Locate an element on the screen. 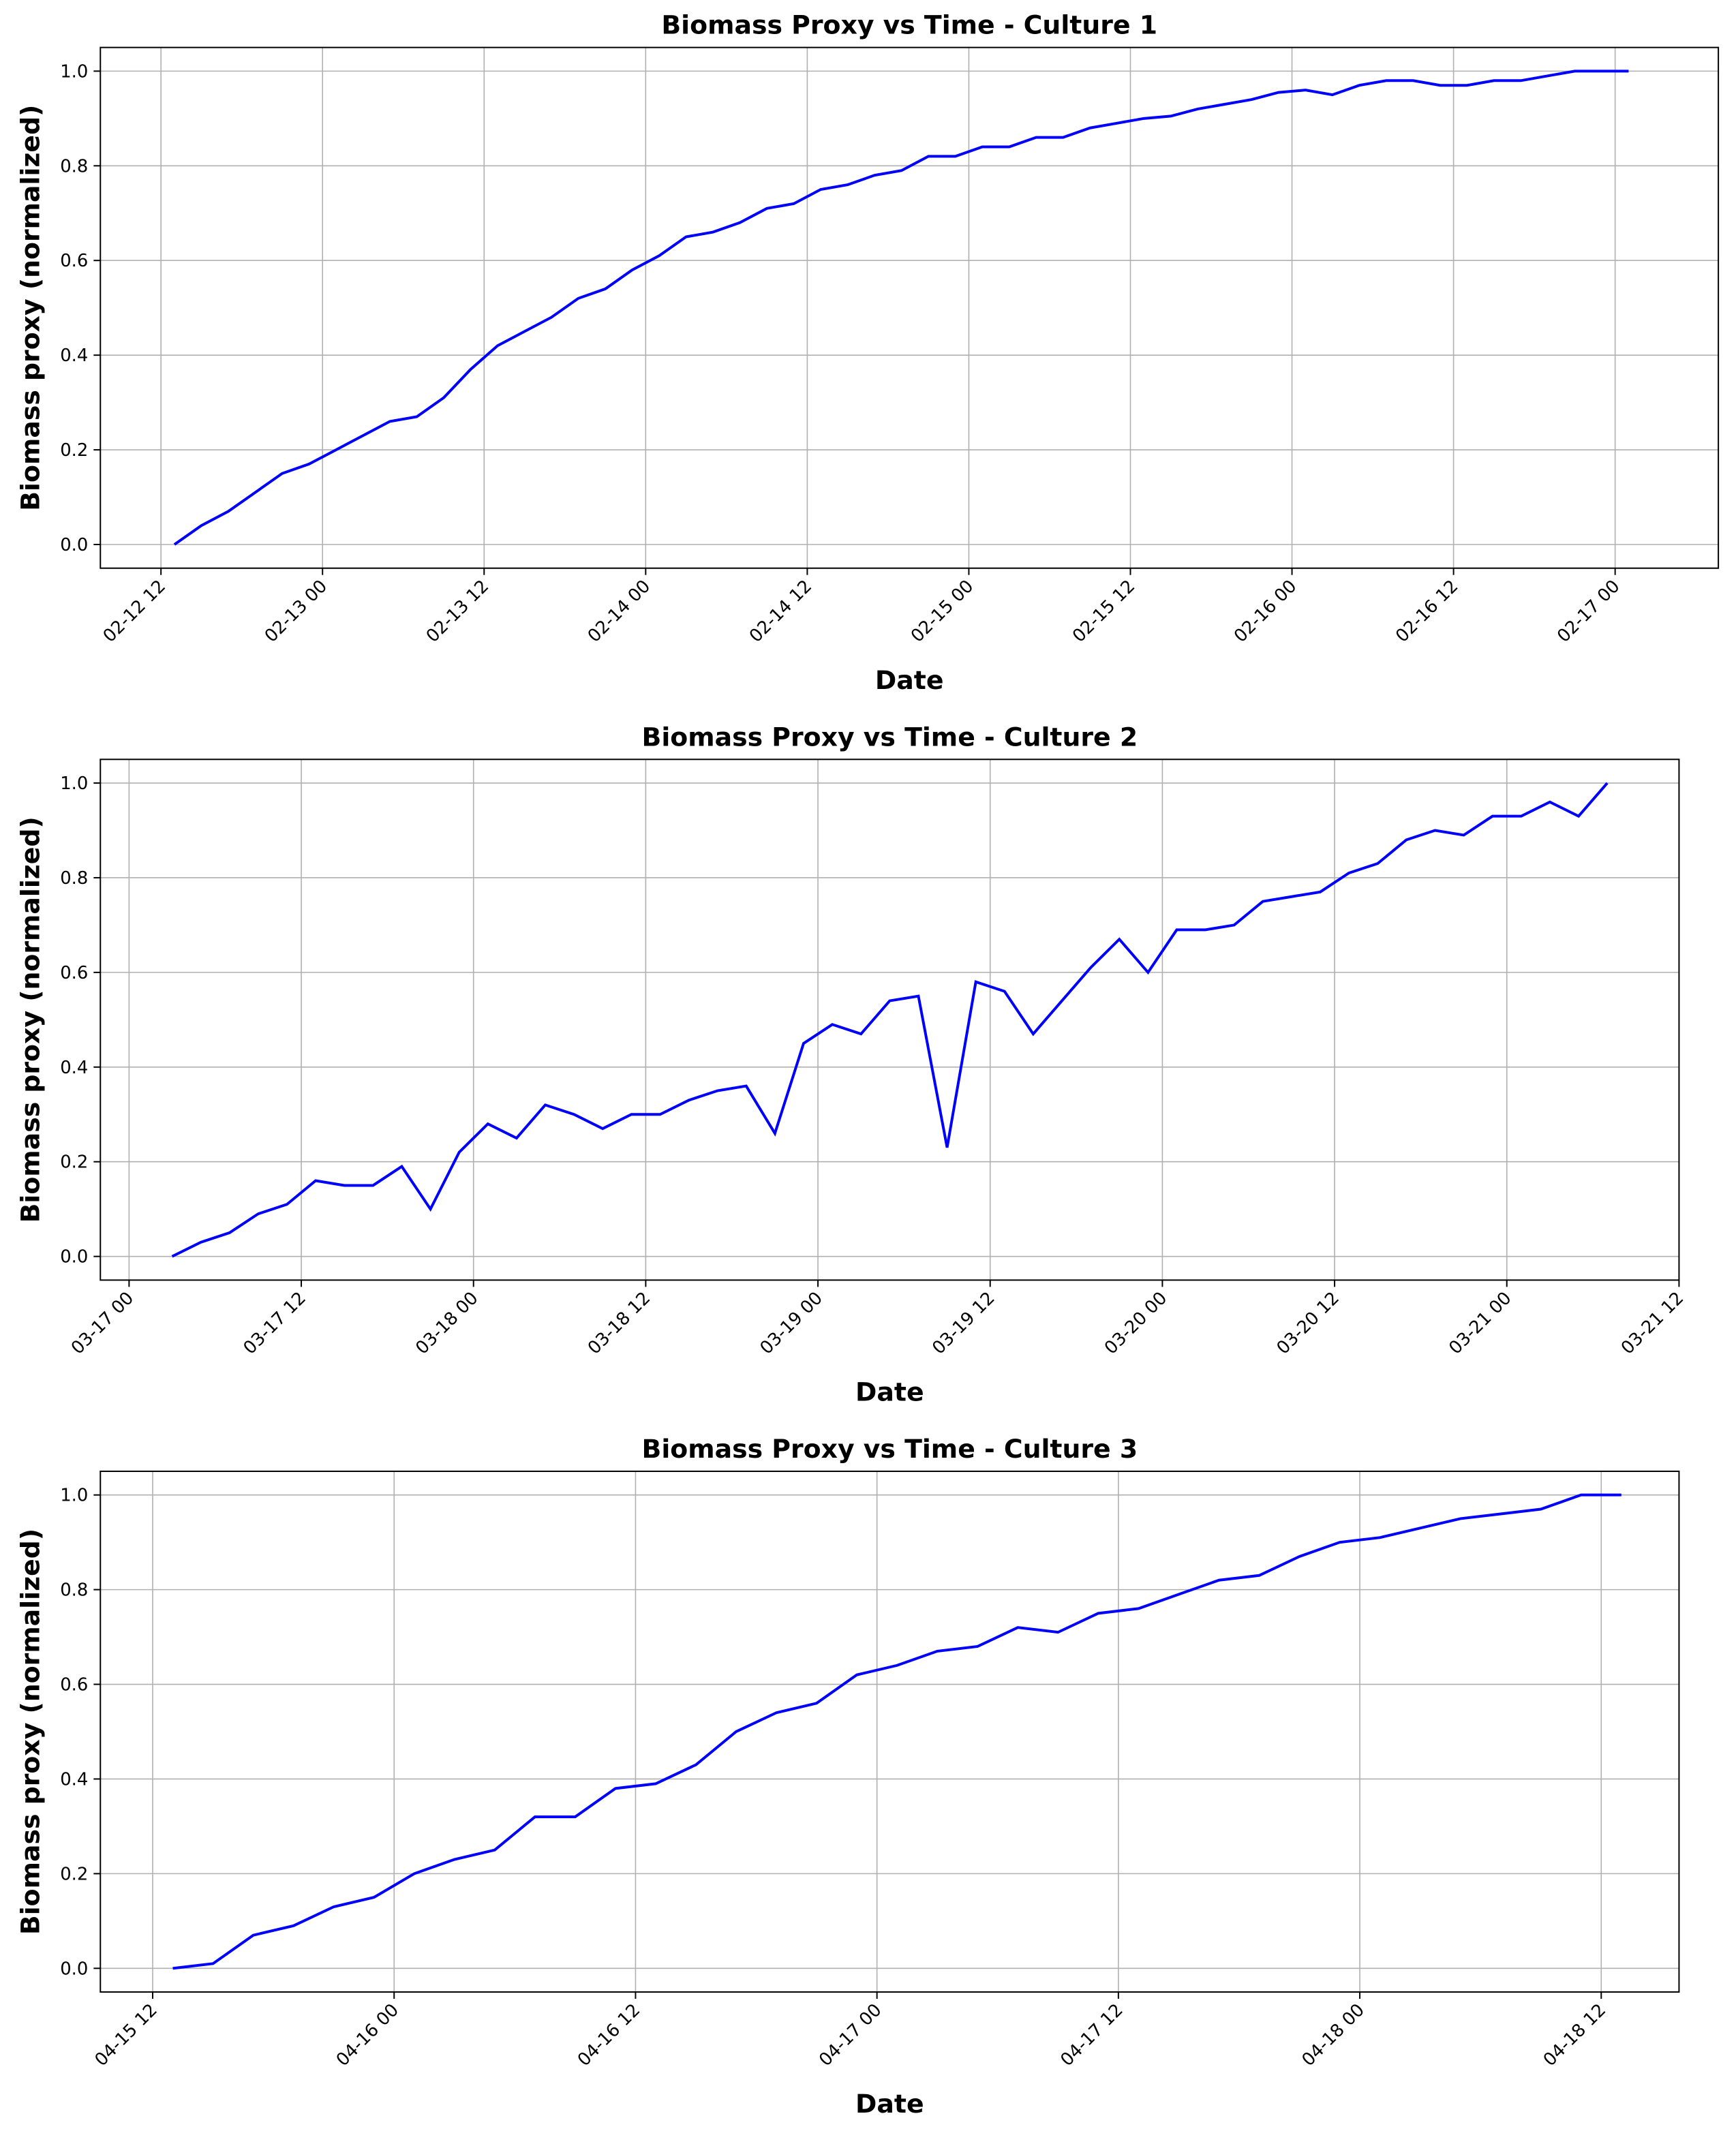 This screenshot has width=1736, height=2131. x-tick-label: 02-13 12 is located at coordinates (458, 611).